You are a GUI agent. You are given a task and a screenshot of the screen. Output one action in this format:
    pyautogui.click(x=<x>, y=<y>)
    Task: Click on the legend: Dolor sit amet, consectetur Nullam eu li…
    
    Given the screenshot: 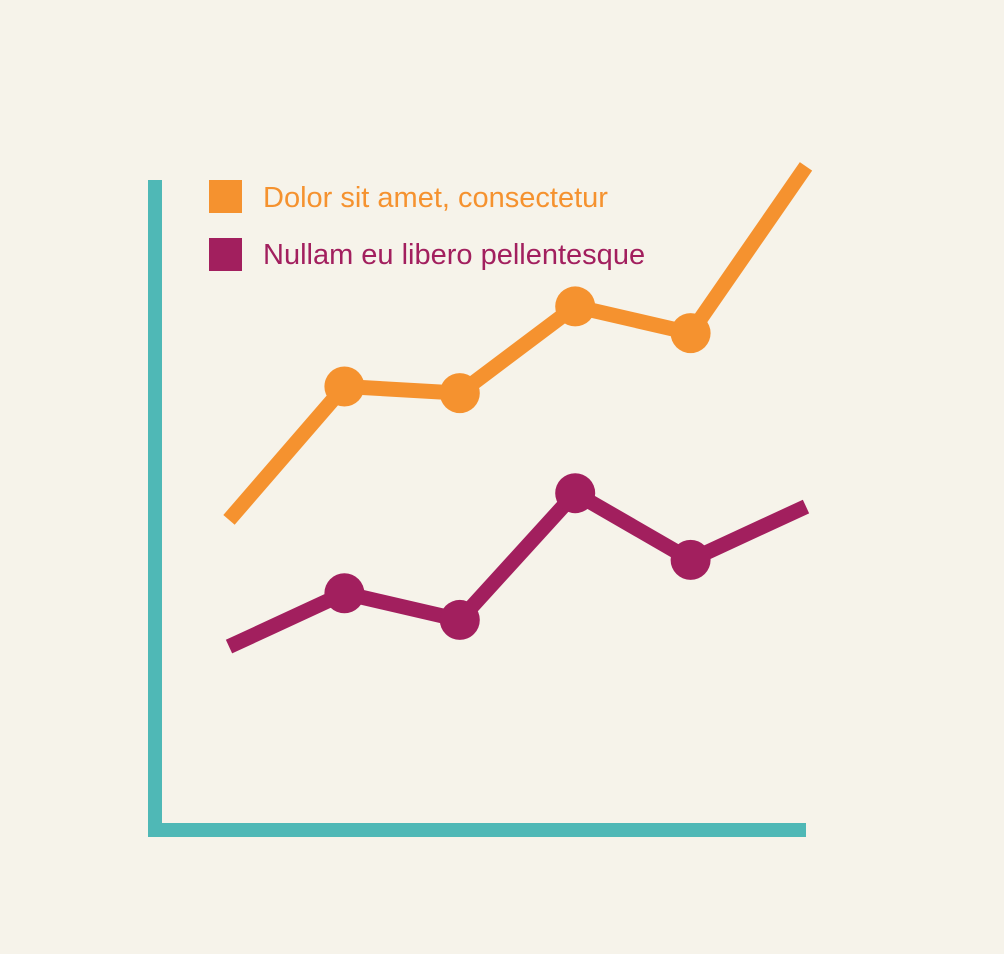 What is the action you would take?
    pyautogui.click(x=427, y=225)
    